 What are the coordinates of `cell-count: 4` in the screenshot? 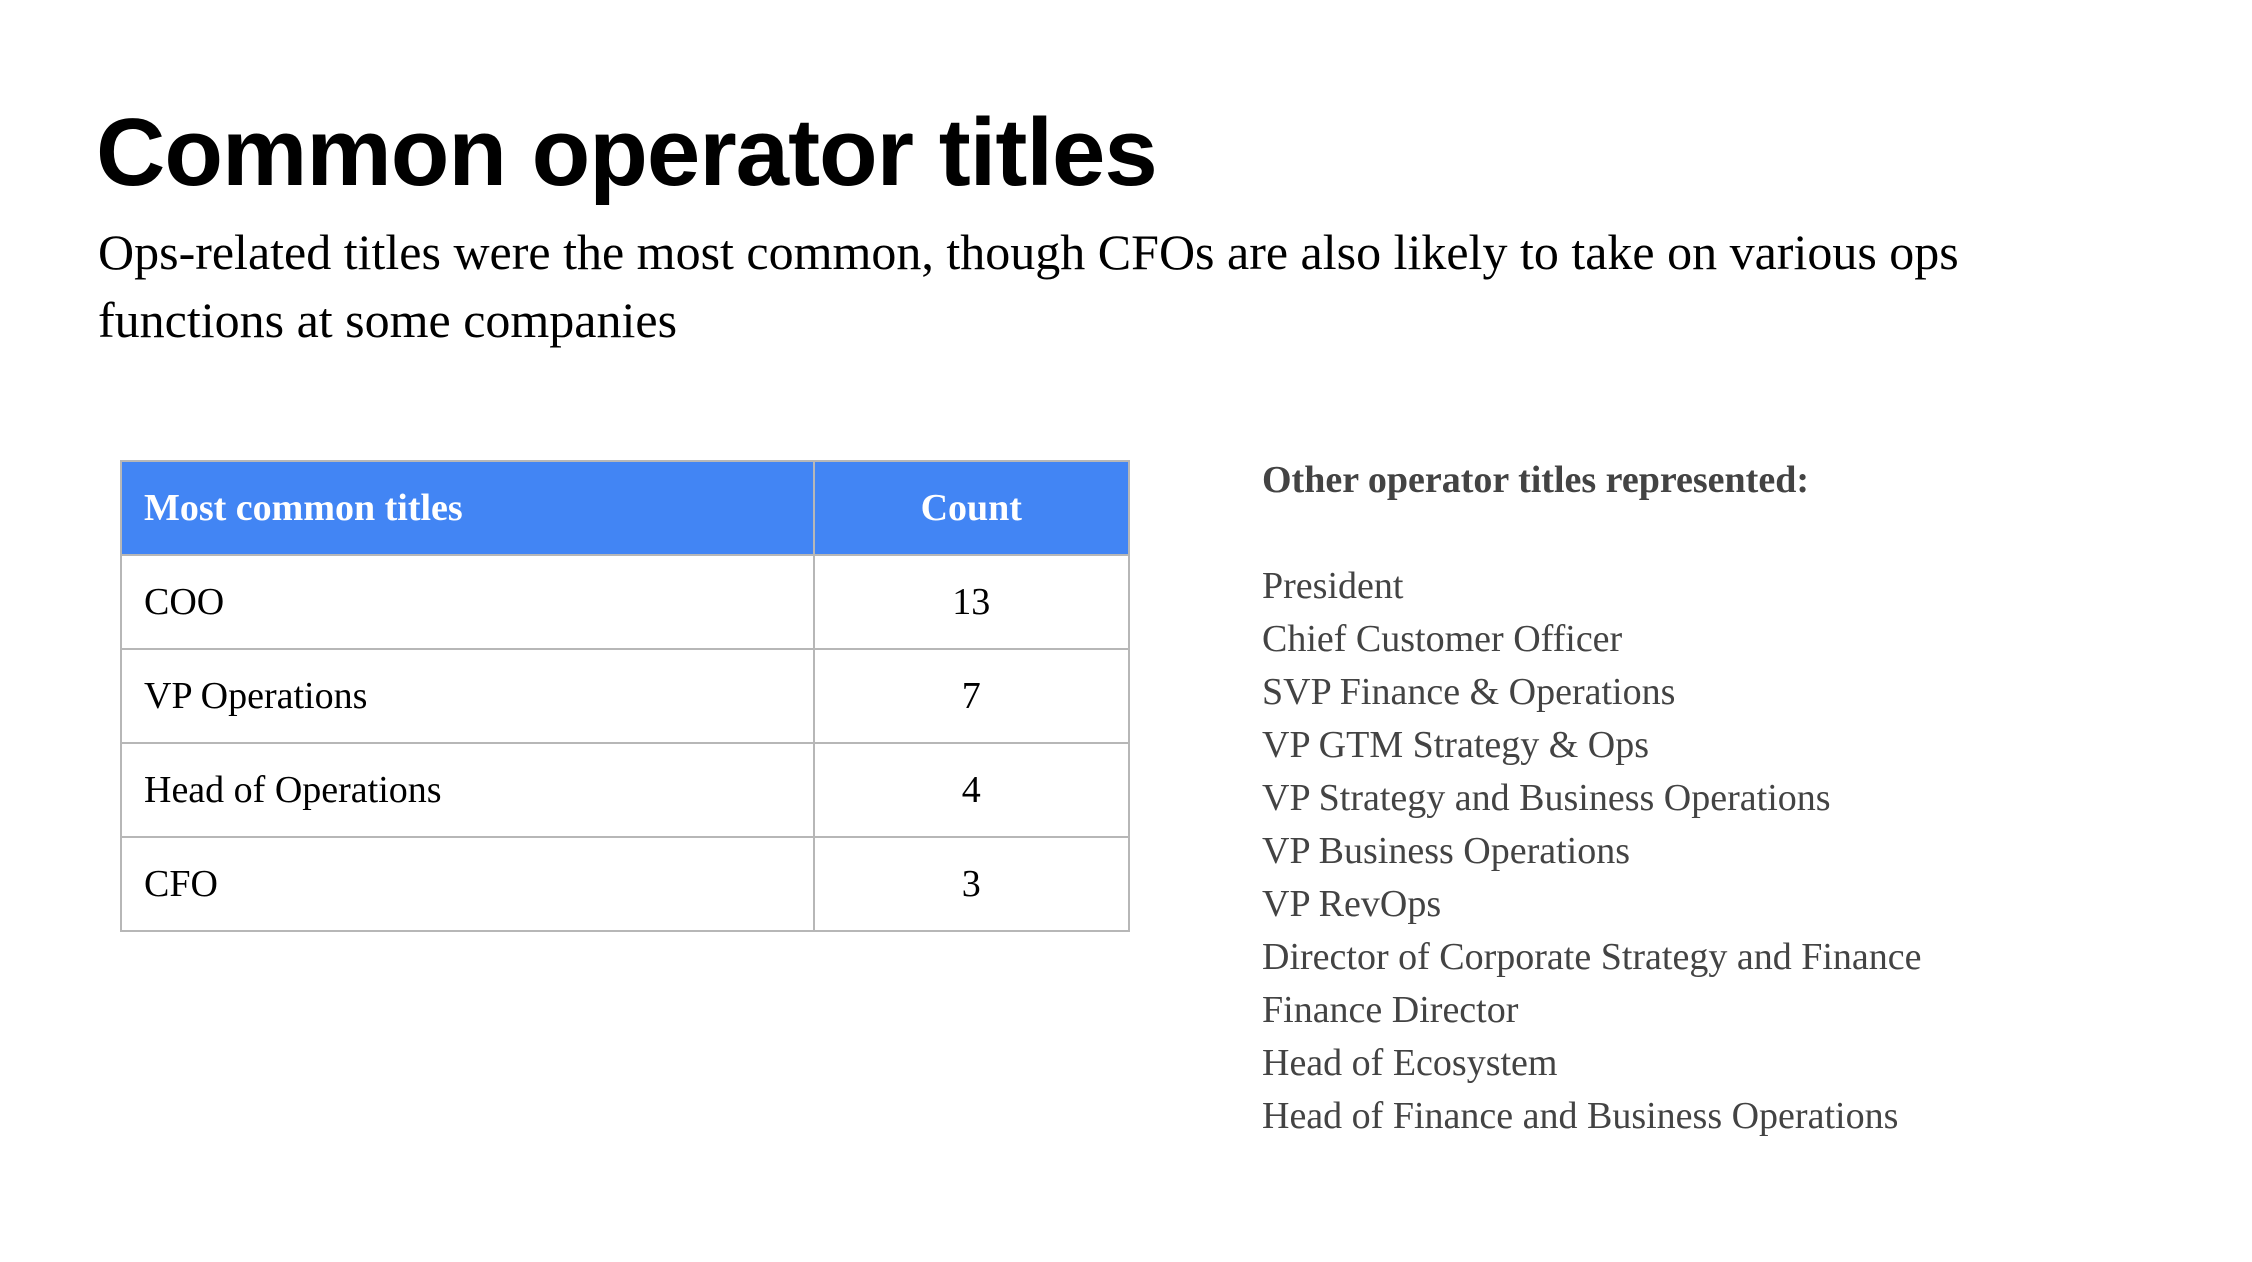 It's located at (971, 790).